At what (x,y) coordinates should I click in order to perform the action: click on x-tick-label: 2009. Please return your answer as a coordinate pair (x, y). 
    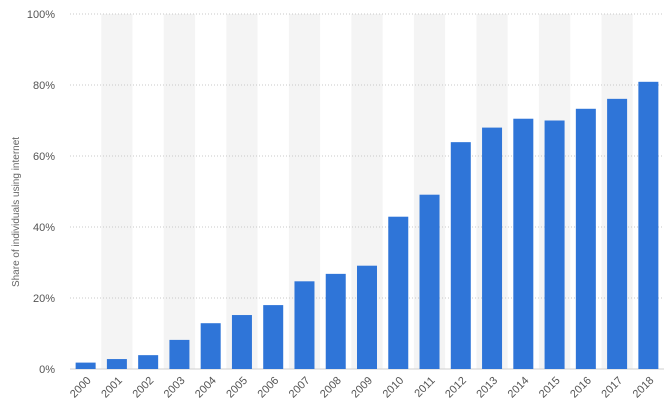
    Looking at the image, I should click on (362, 388).